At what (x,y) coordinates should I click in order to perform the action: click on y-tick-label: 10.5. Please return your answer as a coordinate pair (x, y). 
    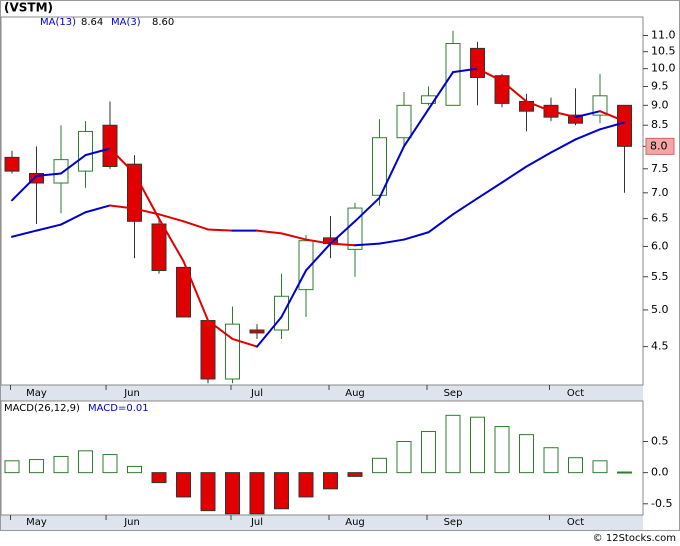
    Looking at the image, I should click on (663, 51).